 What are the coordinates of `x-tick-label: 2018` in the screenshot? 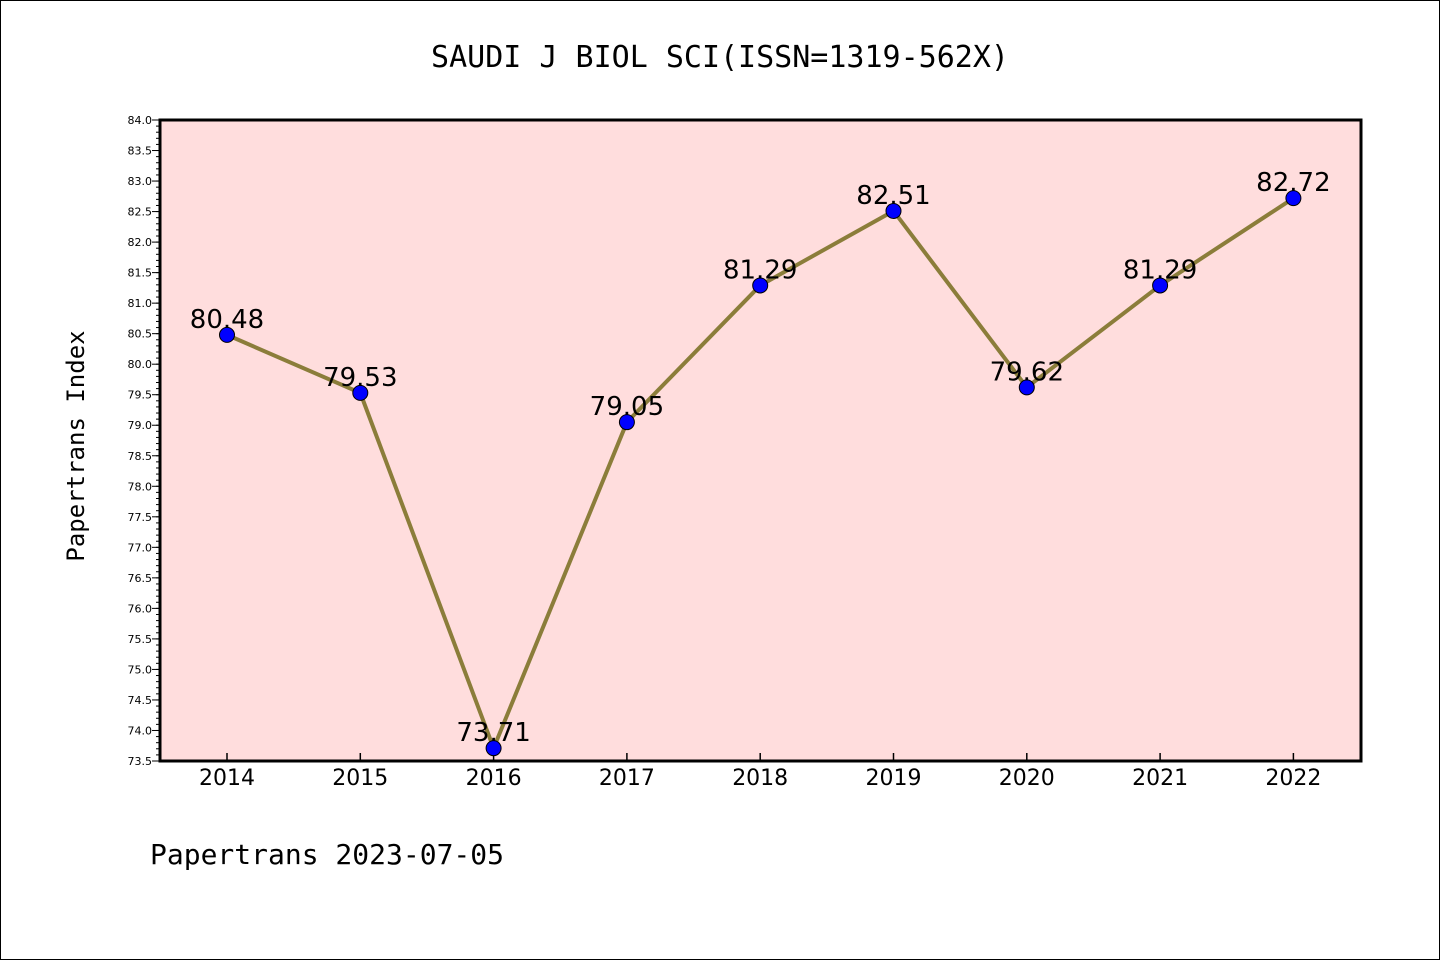 It's located at (760, 778).